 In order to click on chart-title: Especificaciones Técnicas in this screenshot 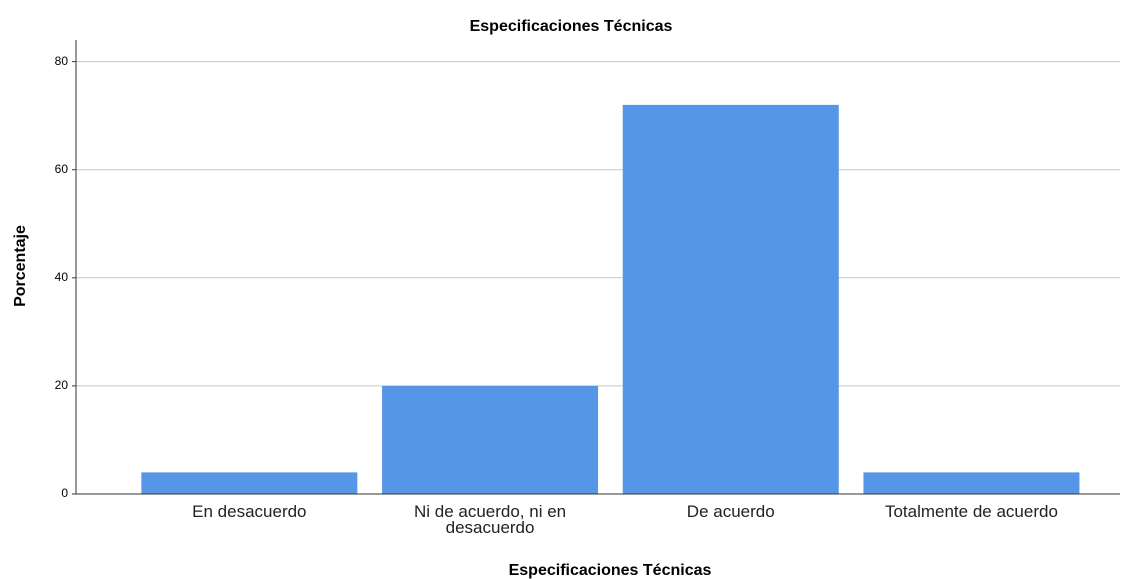, I will do `click(571, 26)`.